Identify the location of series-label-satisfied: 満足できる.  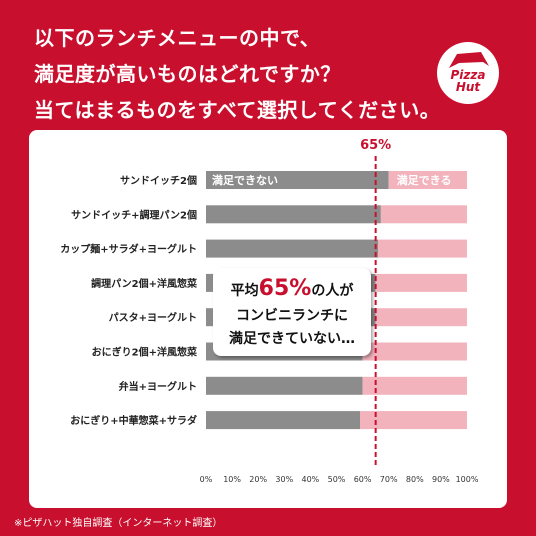
(424, 180).